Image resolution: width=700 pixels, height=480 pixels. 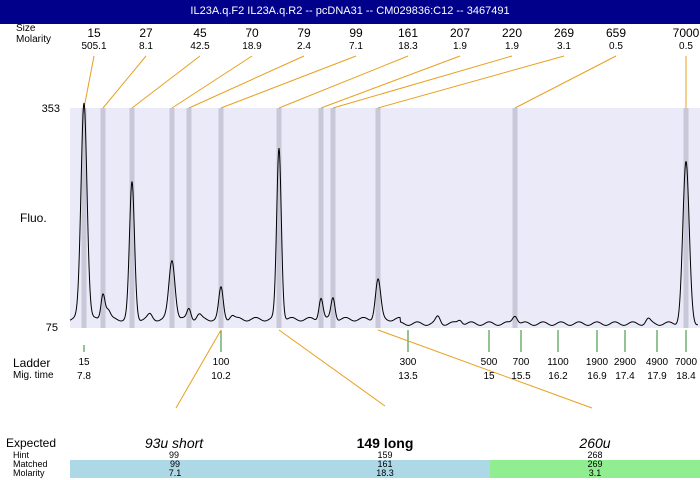 What do you see at coordinates (686, 33) in the screenshot?
I see `peak-size-label: 7000` at bounding box center [686, 33].